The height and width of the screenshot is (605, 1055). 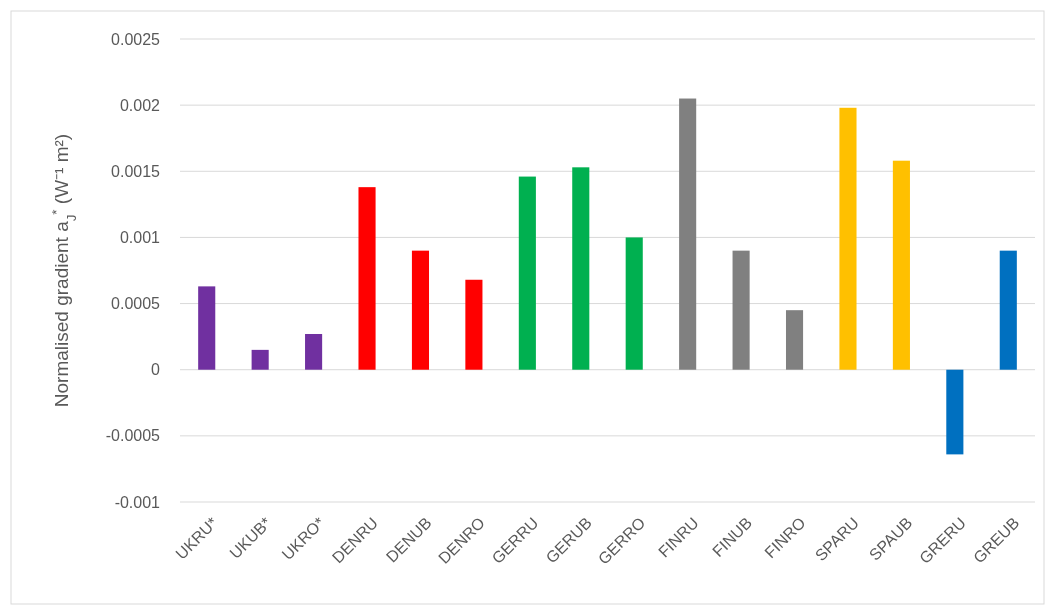 I want to click on y-tick-label: 0.002, so click(x=140, y=105).